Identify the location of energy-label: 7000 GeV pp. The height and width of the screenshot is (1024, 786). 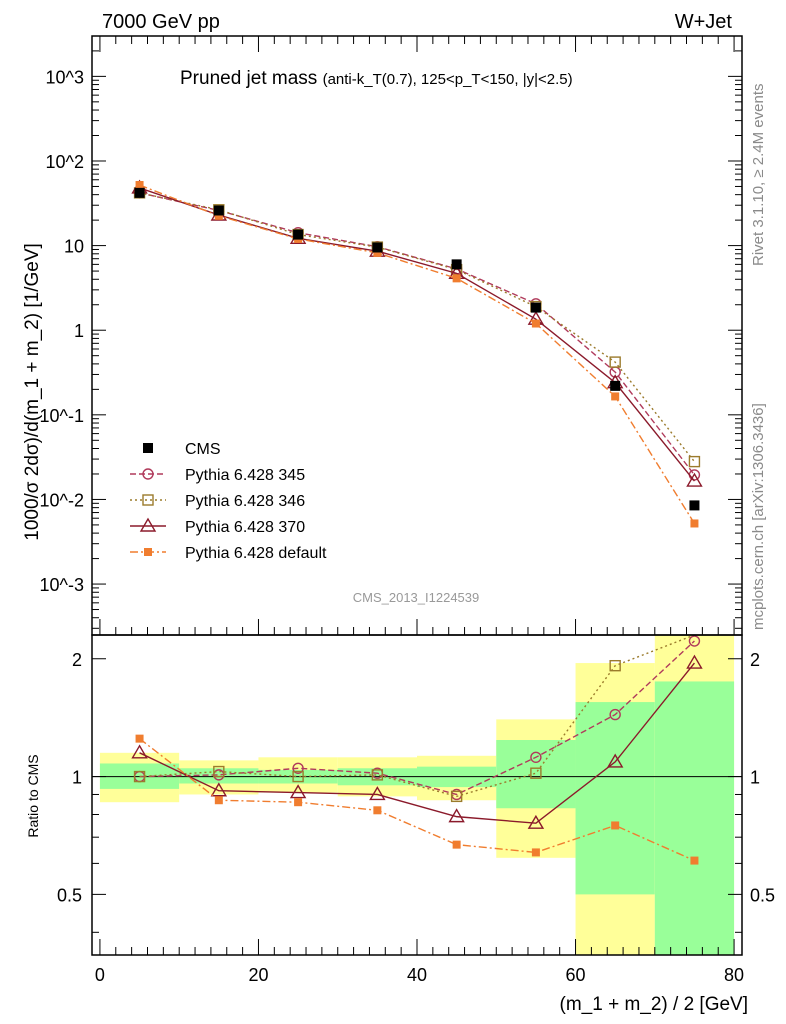
(161, 22).